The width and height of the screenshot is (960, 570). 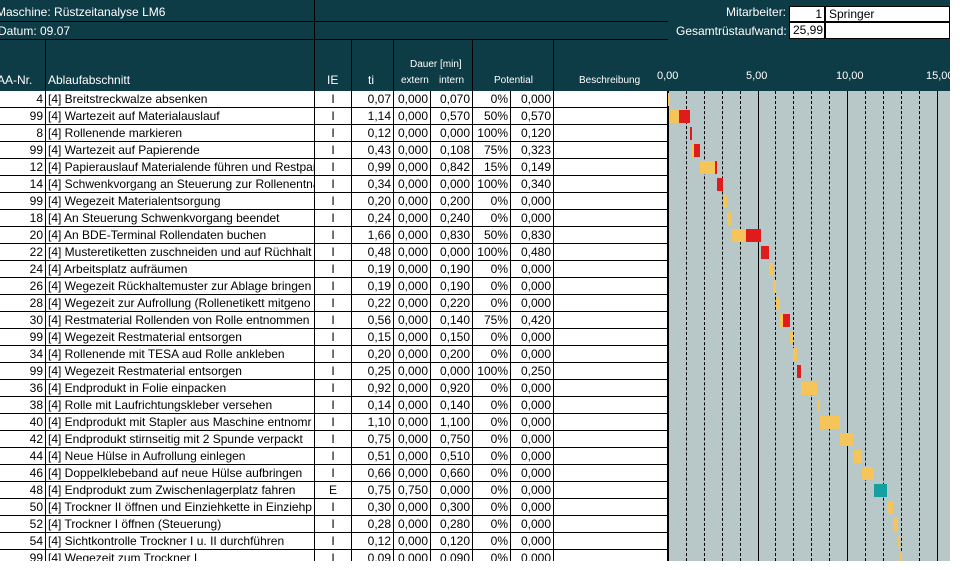 What do you see at coordinates (452, 150) in the screenshot?
I see `cell-intern: 0,108` at bounding box center [452, 150].